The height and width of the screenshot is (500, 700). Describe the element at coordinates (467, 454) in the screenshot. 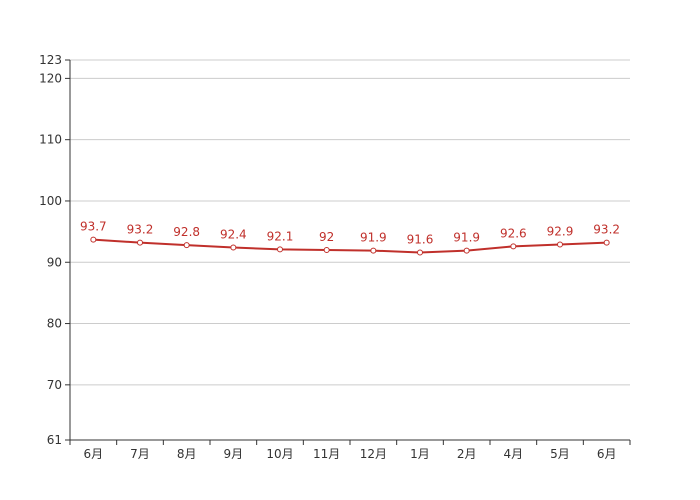

I see `x-tick-label: 2月` at that location.